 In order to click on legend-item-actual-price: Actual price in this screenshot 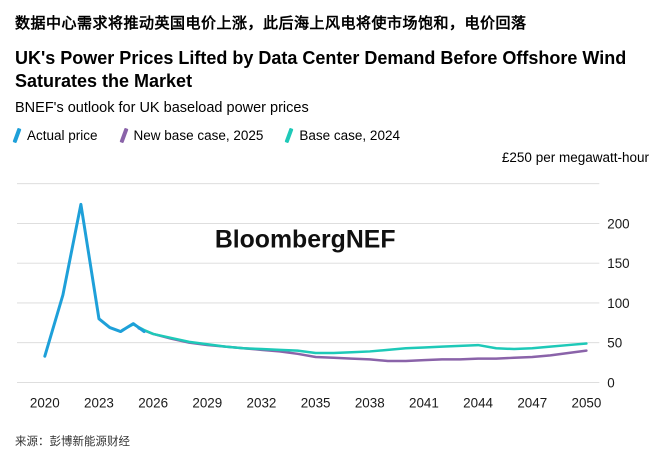, I will do `click(55, 135)`.